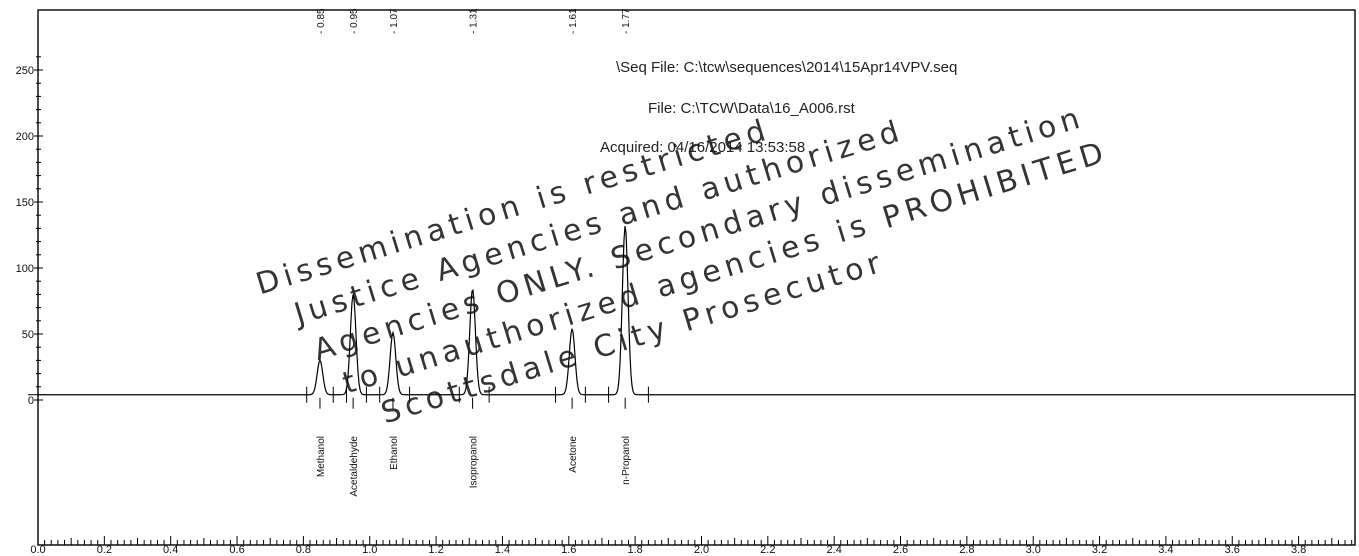 The width and height of the screenshot is (1359, 556). Describe the element at coordinates (573, 21) in the screenshot. I see `retention-time-label: - 1.61` at that location.